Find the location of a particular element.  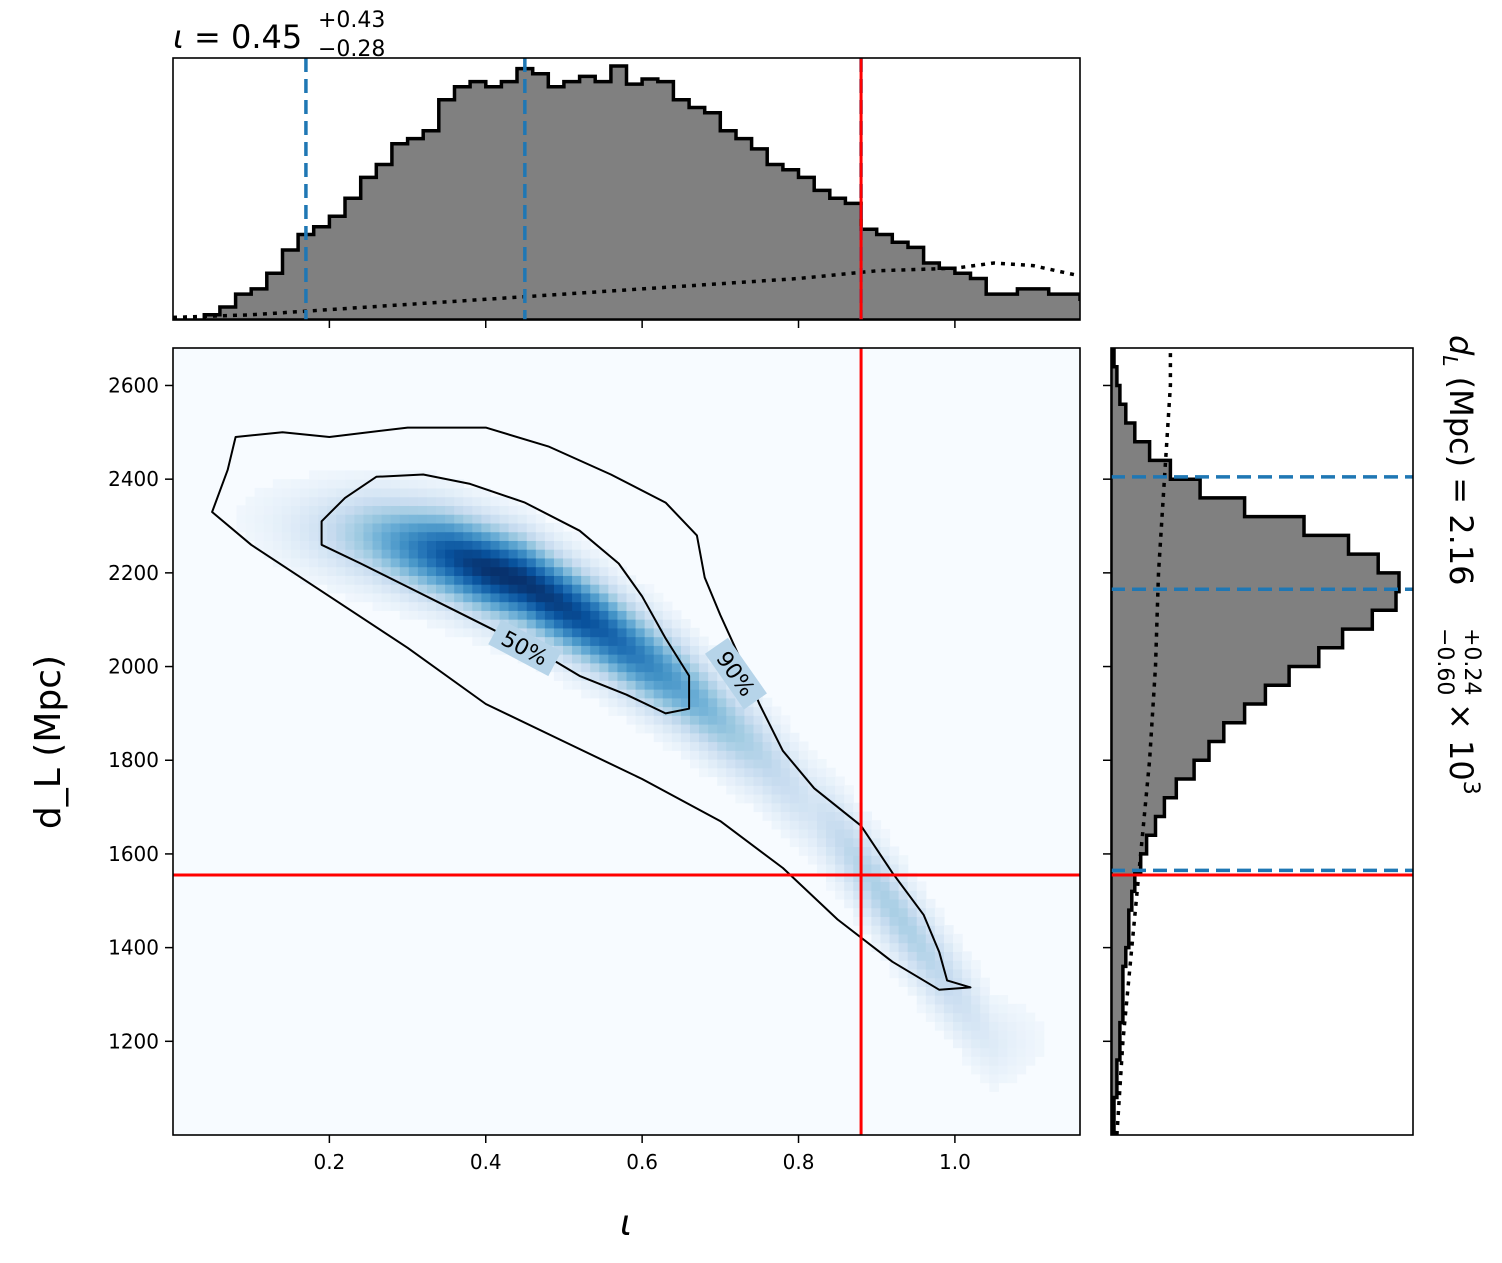

joint-x-ticks: 0.2 0.4 0.6 0.8 1.0 is located at coordinates (642, 1154).